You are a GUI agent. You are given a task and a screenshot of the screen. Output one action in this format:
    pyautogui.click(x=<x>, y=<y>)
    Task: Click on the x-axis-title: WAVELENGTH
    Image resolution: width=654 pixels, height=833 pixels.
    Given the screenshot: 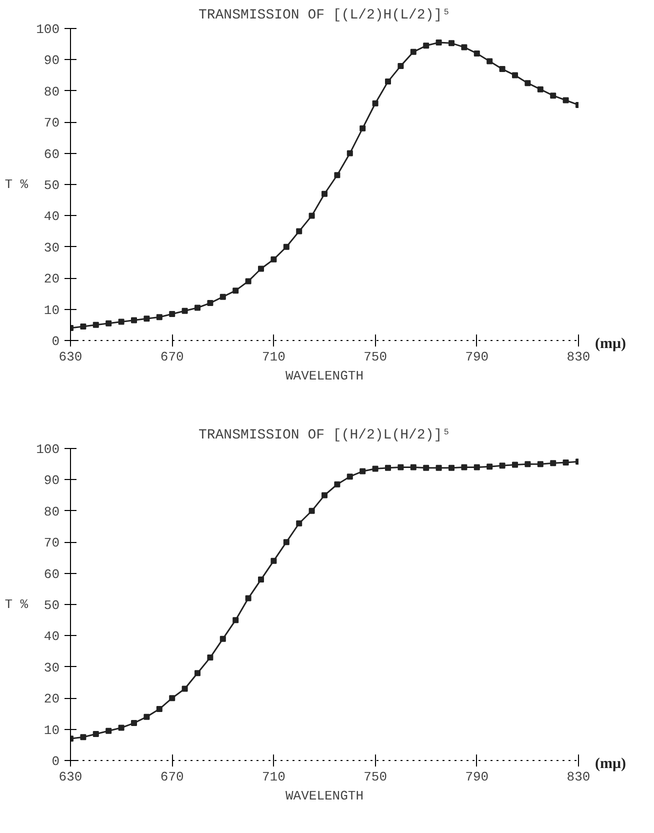 What is the action you would take?
    pyautogui.click(x=324, y=376)
    